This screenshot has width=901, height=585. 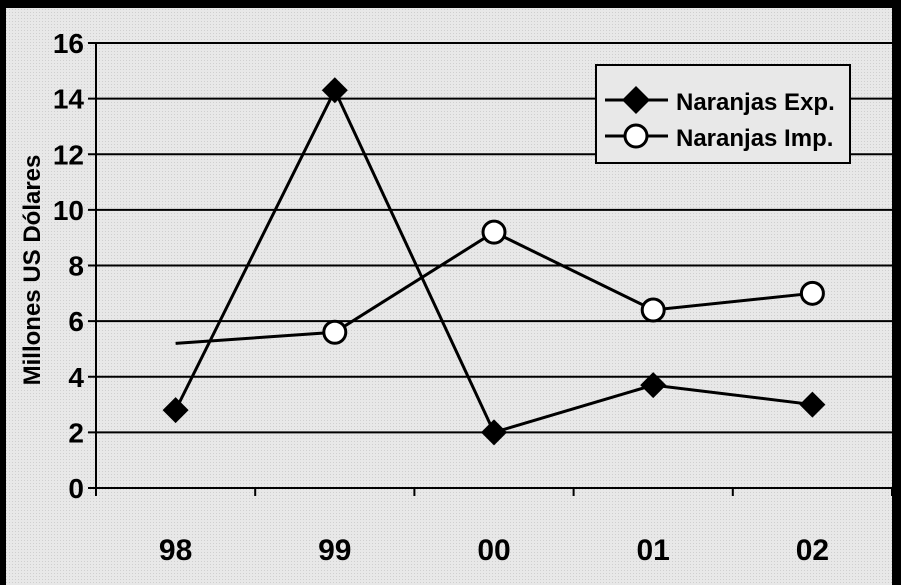 I want to click on y-tick-label: 6, so click(x=76, y=321).